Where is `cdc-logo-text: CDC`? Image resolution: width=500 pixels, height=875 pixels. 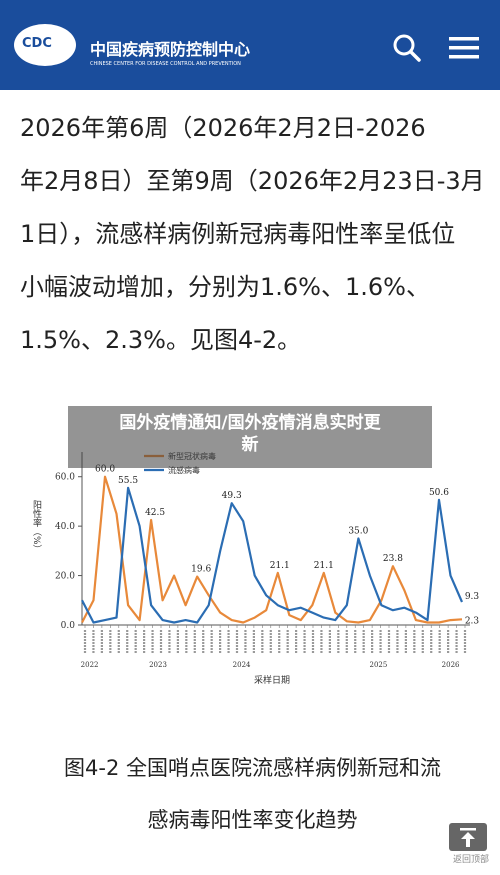 cdc-logo-text: CDC is located at coordinates (37, 43).